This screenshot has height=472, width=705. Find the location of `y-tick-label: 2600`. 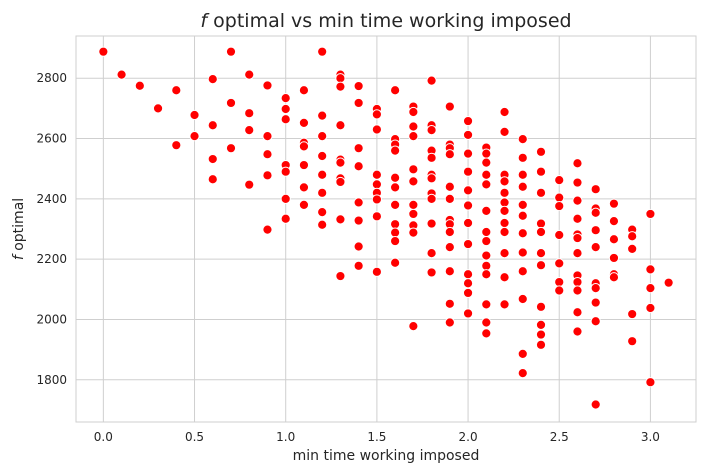

y-tick-label: 2600 is located at coordinates (51, 139).